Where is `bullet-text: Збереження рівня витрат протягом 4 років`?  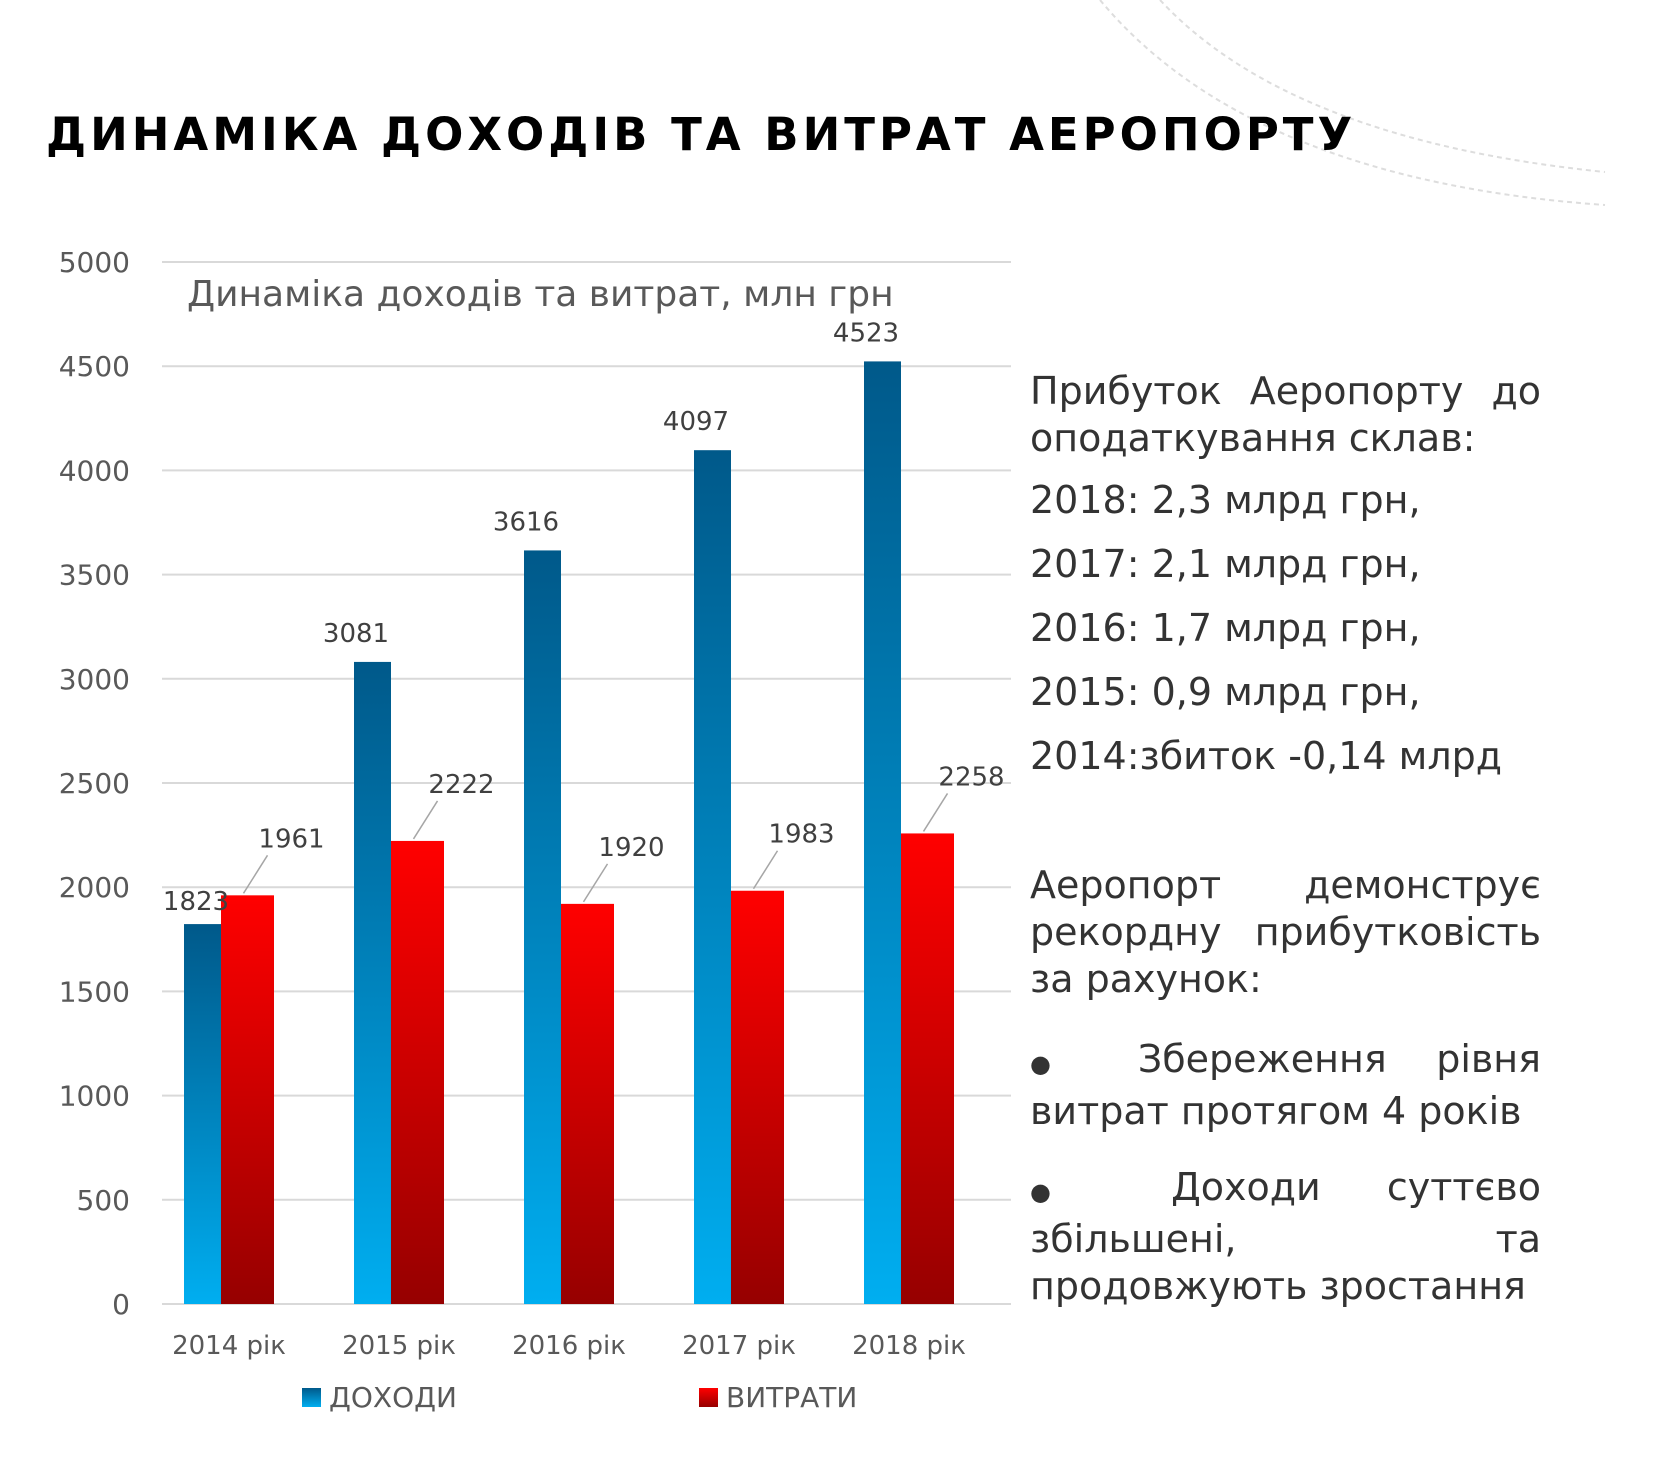
bullet-text: Збереження рівня витрат протягом 4 років is located at coordinates (1285, 1085).